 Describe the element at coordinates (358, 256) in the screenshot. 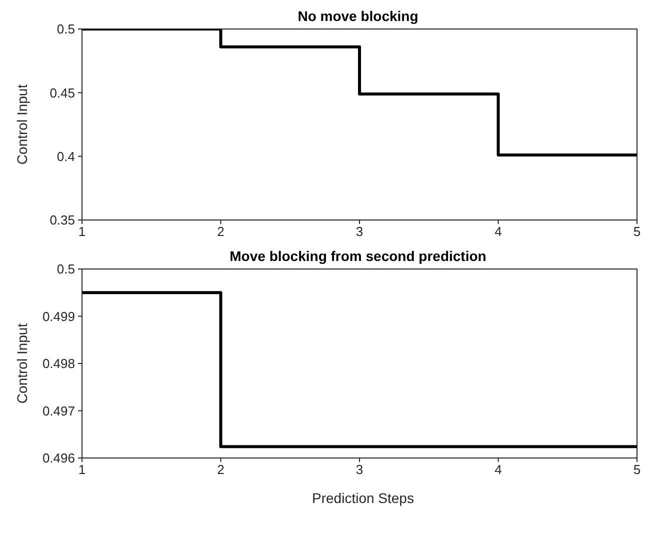

I see `chart-title: Move blocking from second prediction` at that location.